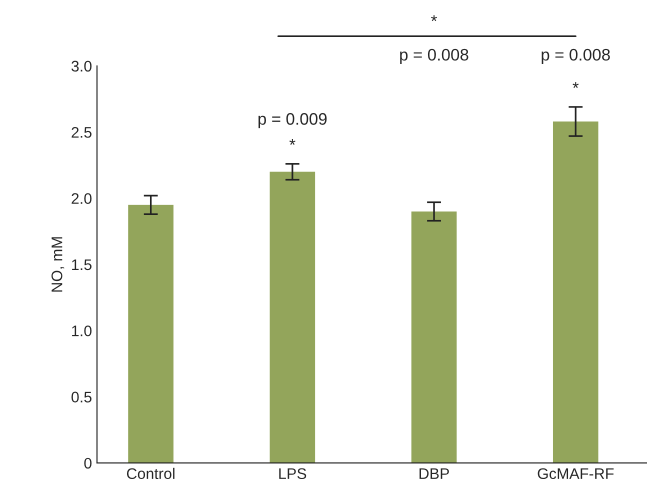 The height and width of the screenshot is (492, 651). What do you see at coordinates (576, 474) in the screenshot?
I see `x-tick-label: GcMAF-RF` at bounding box center [576, 474].